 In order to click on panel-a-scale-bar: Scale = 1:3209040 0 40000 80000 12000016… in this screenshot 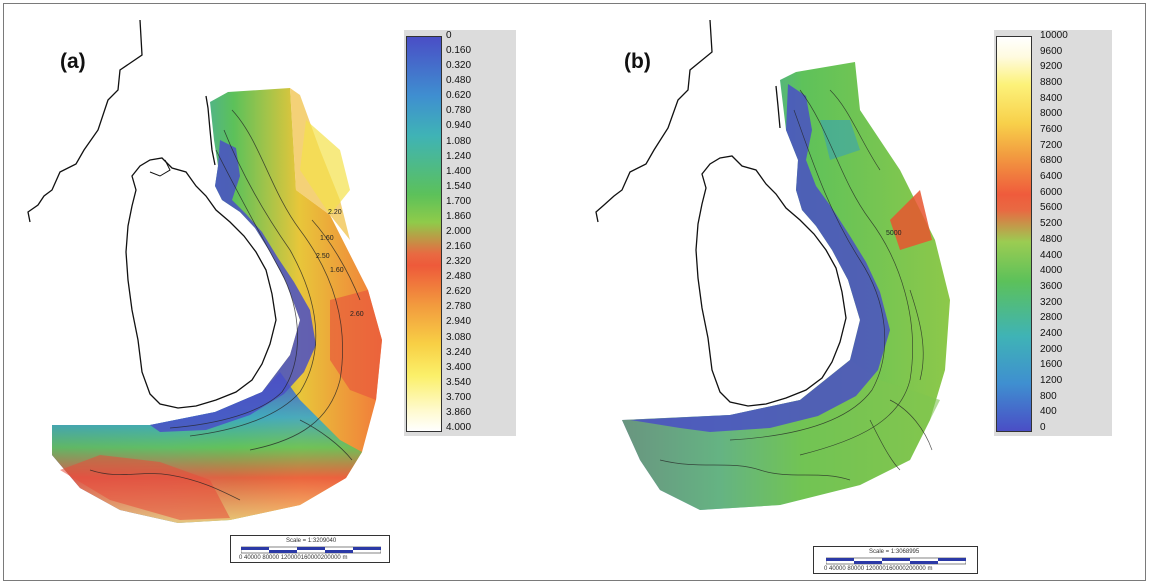, I will do `click(310, 549)`.